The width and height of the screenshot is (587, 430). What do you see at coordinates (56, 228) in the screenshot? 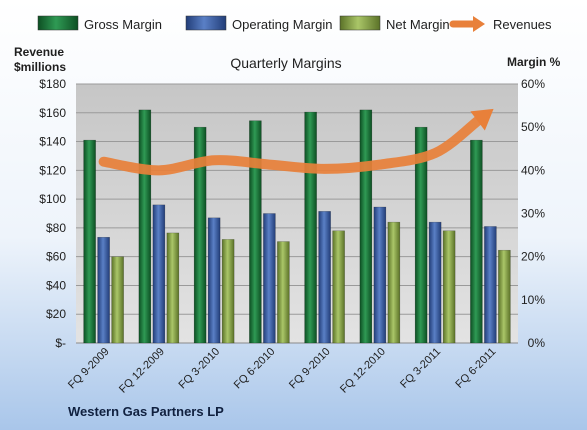
I see `left-tick-label: $80` at bounding box center [56, 228].